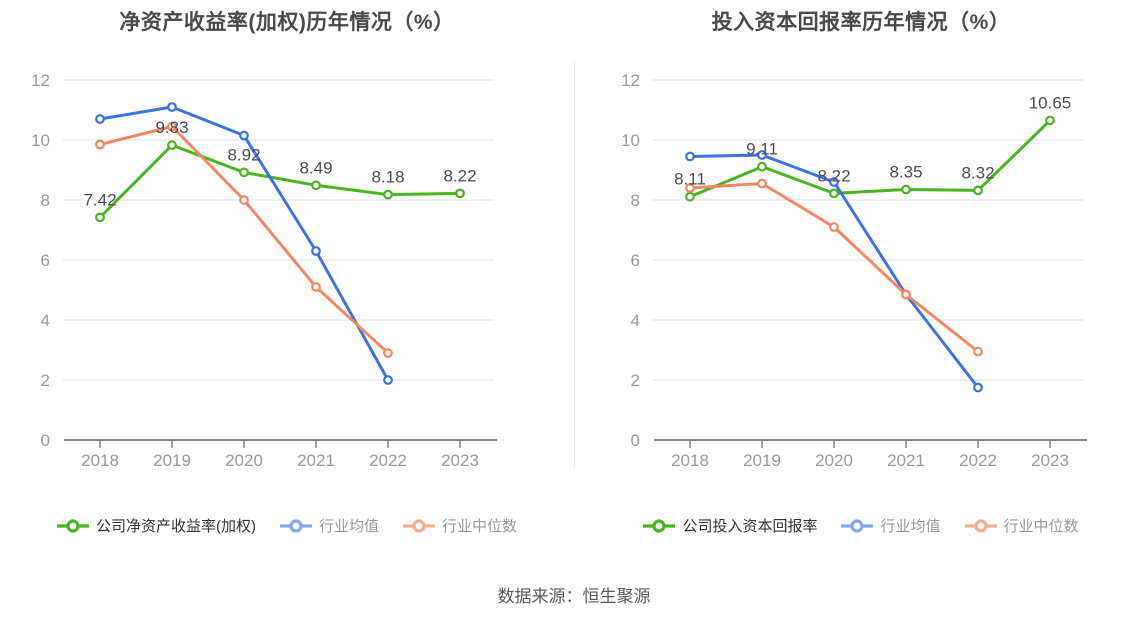 The width and height of the screenshot is (1148, 619). What do you see at coordinates (279, 163) in the screenshot?
I see `series-value-labels: 7.42 9.83 8.92 8.49 8.18 8.22` at bounding box center [279, 163].